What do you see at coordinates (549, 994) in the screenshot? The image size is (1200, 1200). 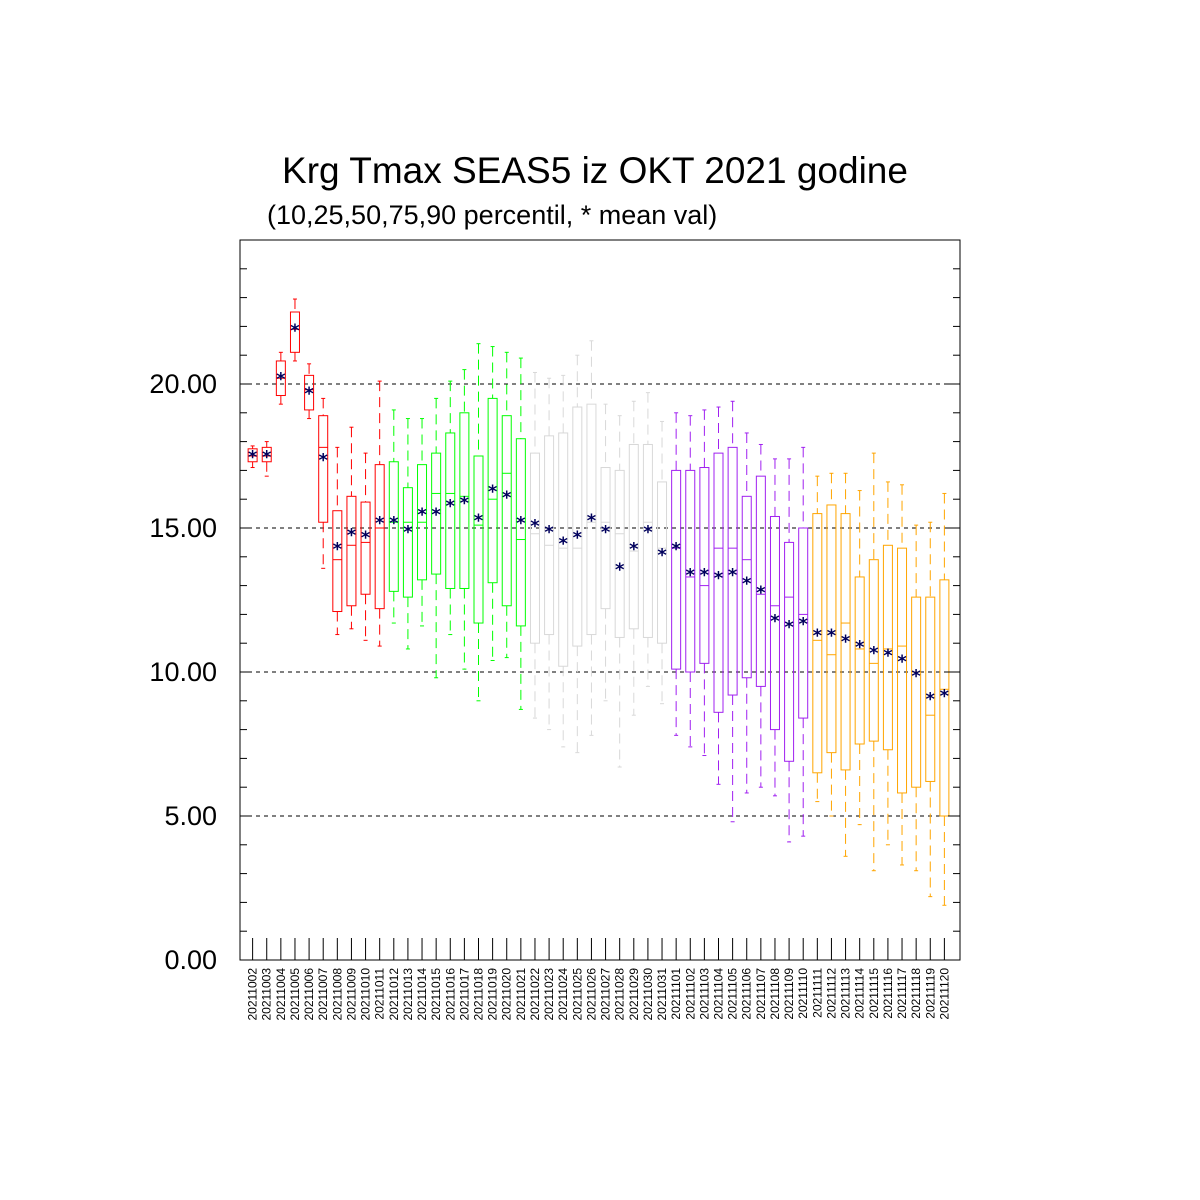 I see `x-tick-label: 20211023` at bounding box center [549, 994].